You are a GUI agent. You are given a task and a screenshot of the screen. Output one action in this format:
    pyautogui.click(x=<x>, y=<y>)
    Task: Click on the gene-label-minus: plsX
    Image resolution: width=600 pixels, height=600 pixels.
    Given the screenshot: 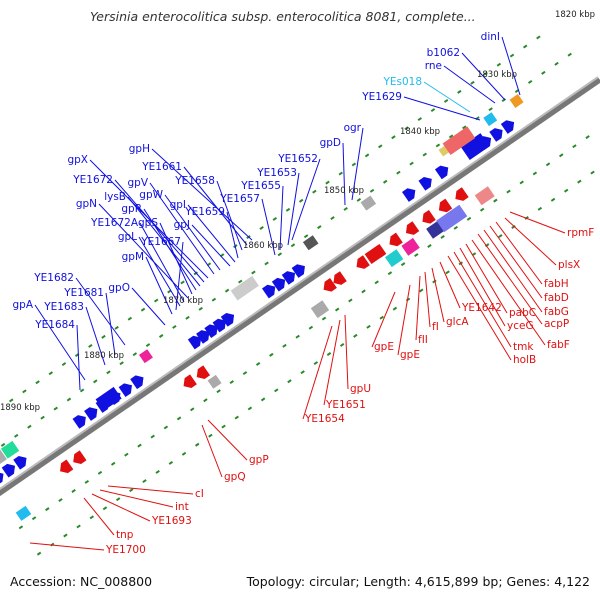 What is the action you would take?
    pyautogui.click(x=569, y=265)
    